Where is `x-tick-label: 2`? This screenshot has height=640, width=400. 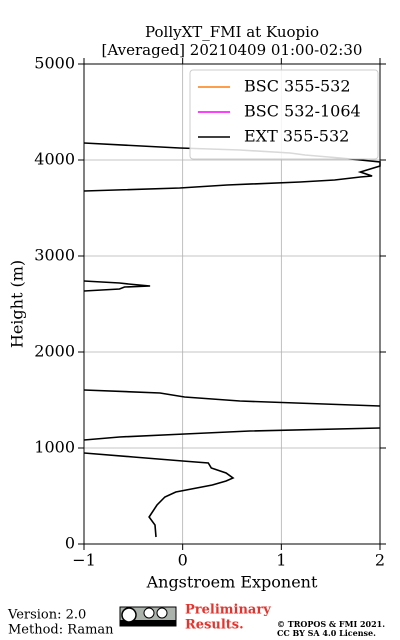 x-tick-label: 2 is located at coordinates (380, 560).